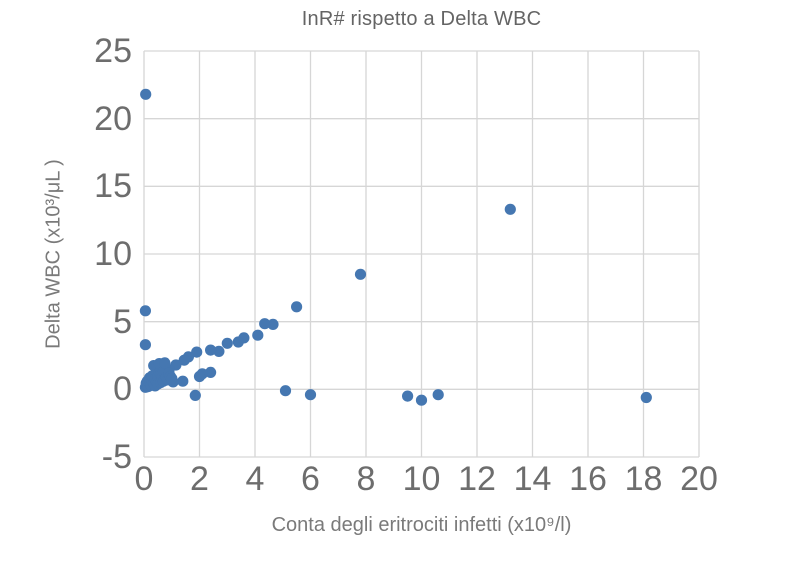 This screenshot has height=564, width=800. Describe the element at coordinates (199, 479) in the screenshot. I see `x-tick-label: 2` at that location.